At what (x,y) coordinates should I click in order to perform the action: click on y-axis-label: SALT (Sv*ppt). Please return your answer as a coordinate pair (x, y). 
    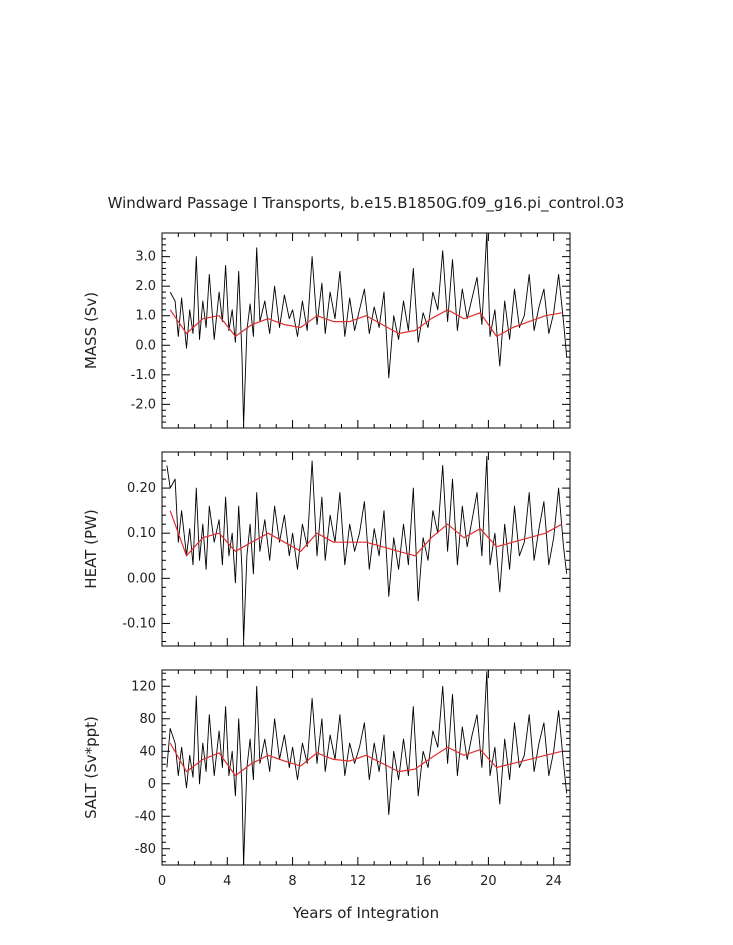
    Looking at the image, I should click on (91, 767).